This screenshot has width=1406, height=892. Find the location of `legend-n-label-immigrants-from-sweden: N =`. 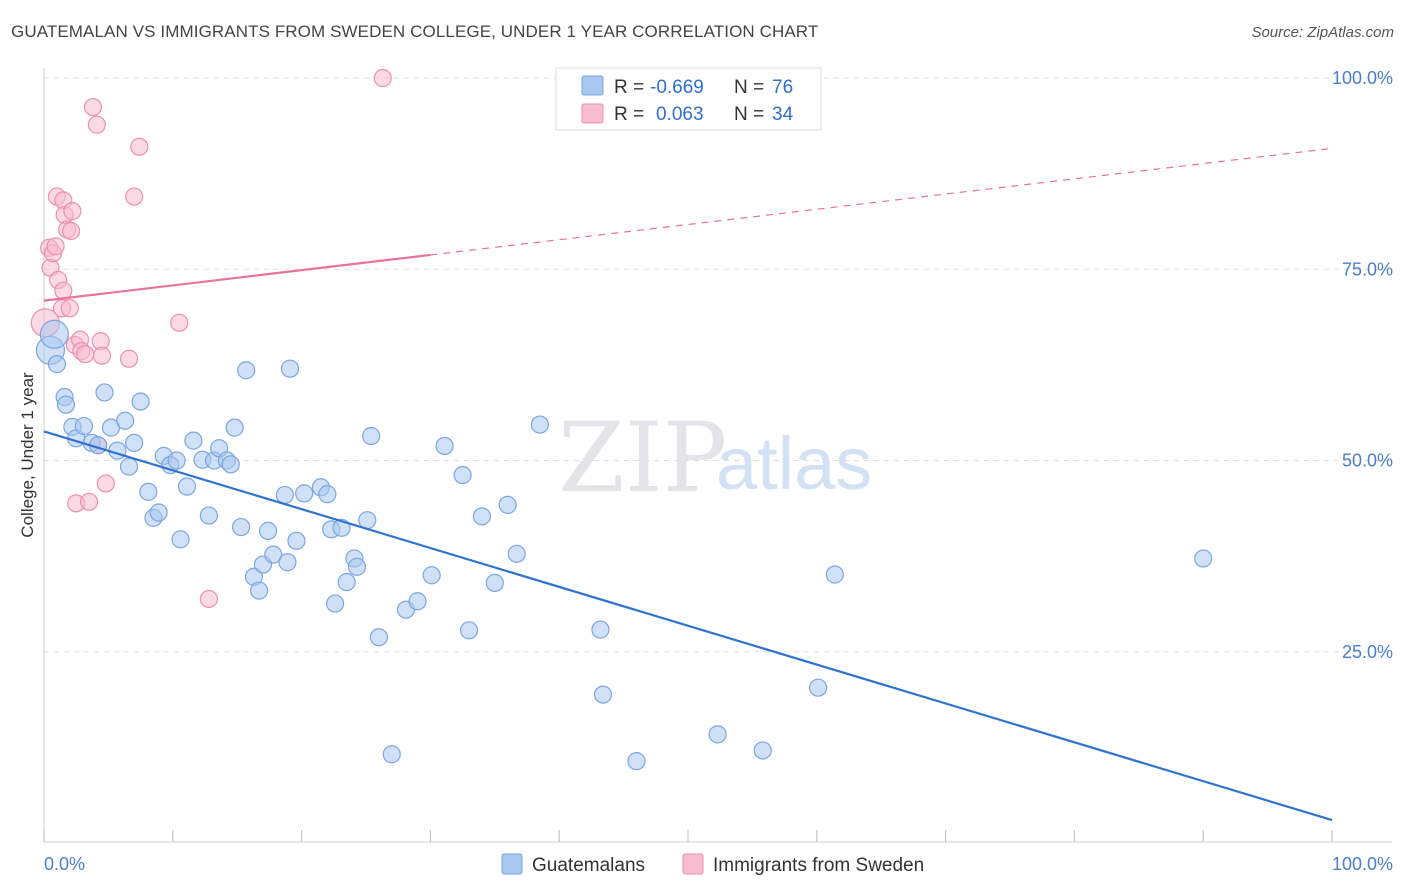

legend-n-label-immigrants-from-sweden: N = is located at coordinates (749, 114).